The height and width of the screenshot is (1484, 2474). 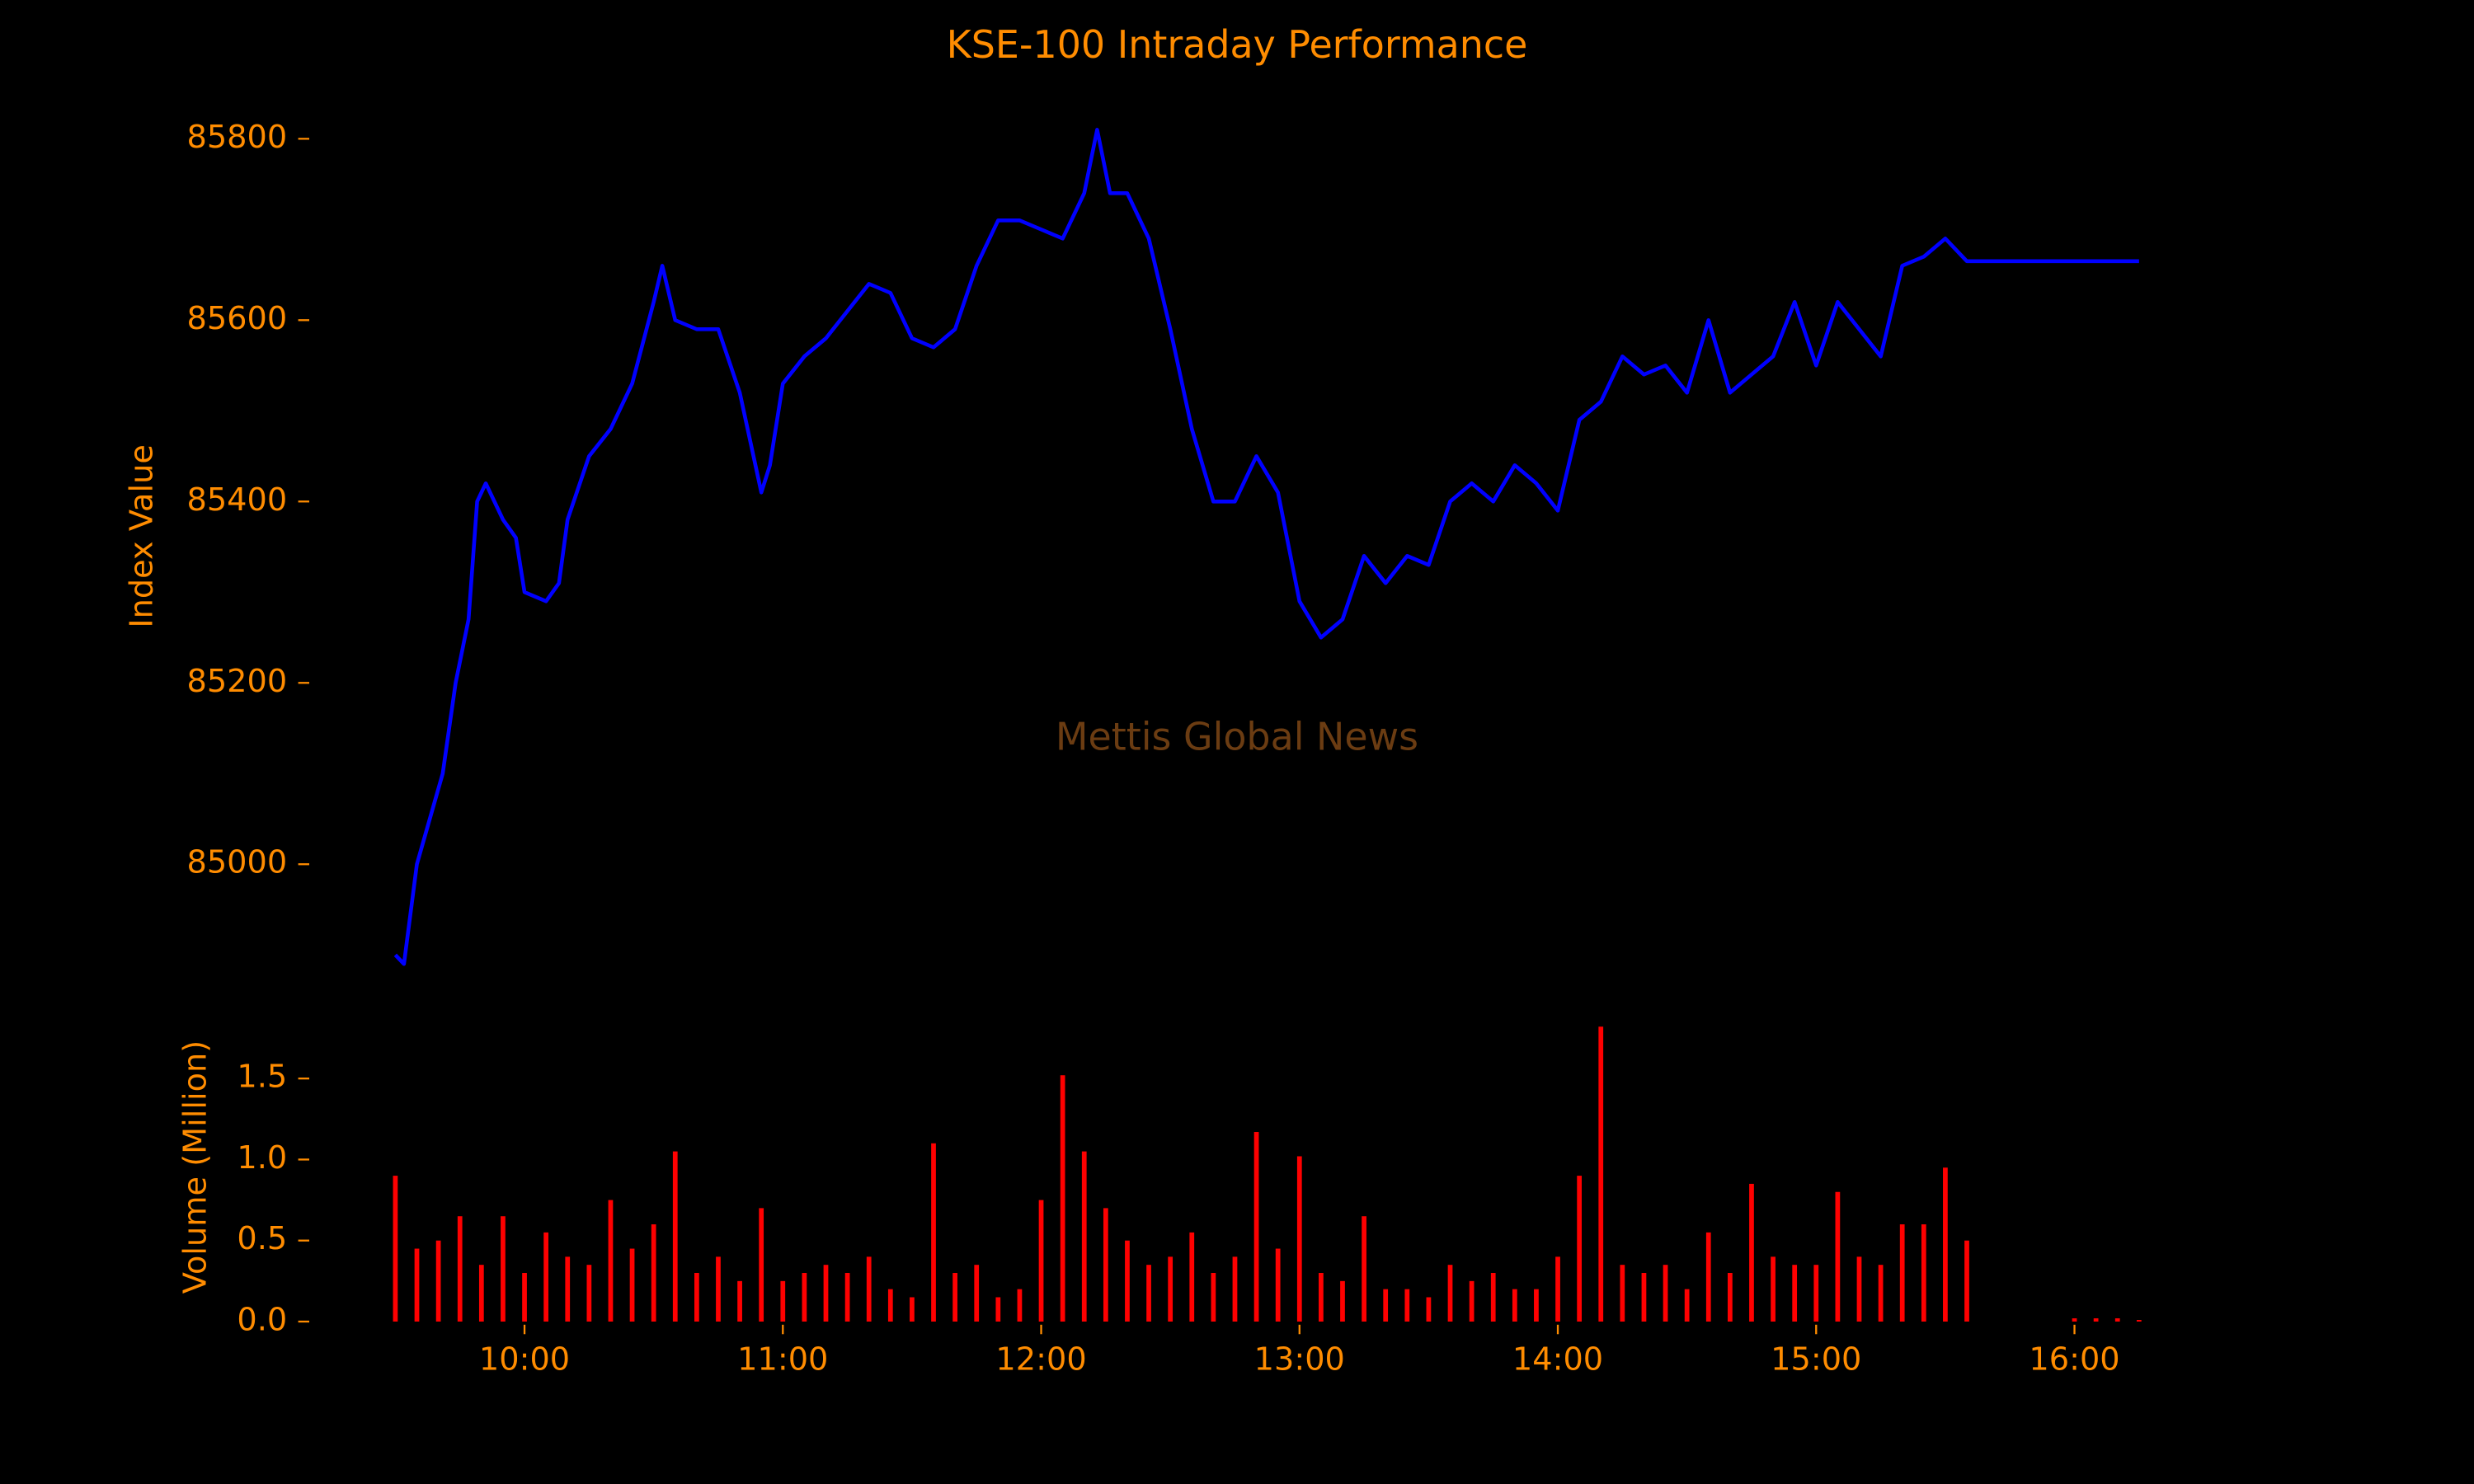 I want to click on y-tick-label: 85400, so click(x=237, y=500).